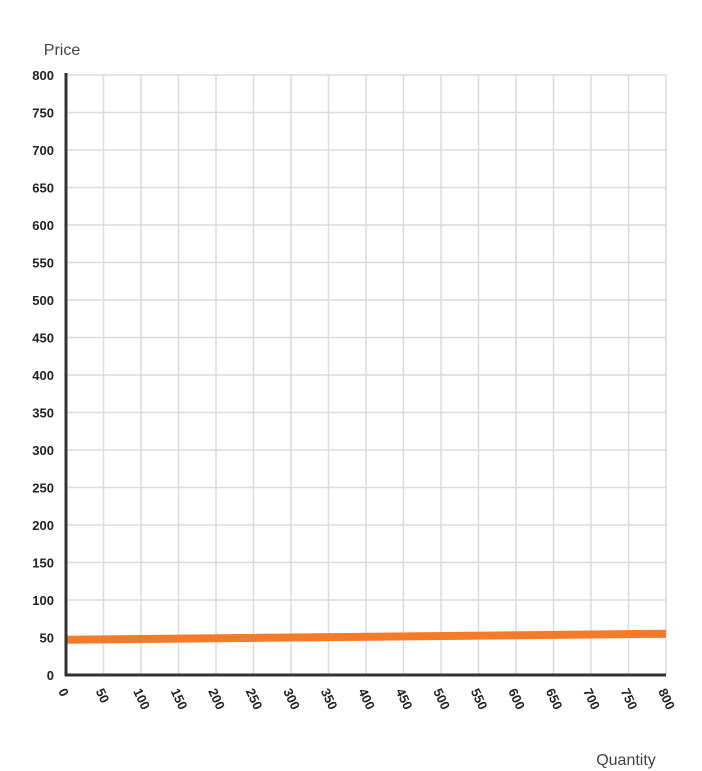  I want to click on x-tick-label: 550, so click(479, 699).